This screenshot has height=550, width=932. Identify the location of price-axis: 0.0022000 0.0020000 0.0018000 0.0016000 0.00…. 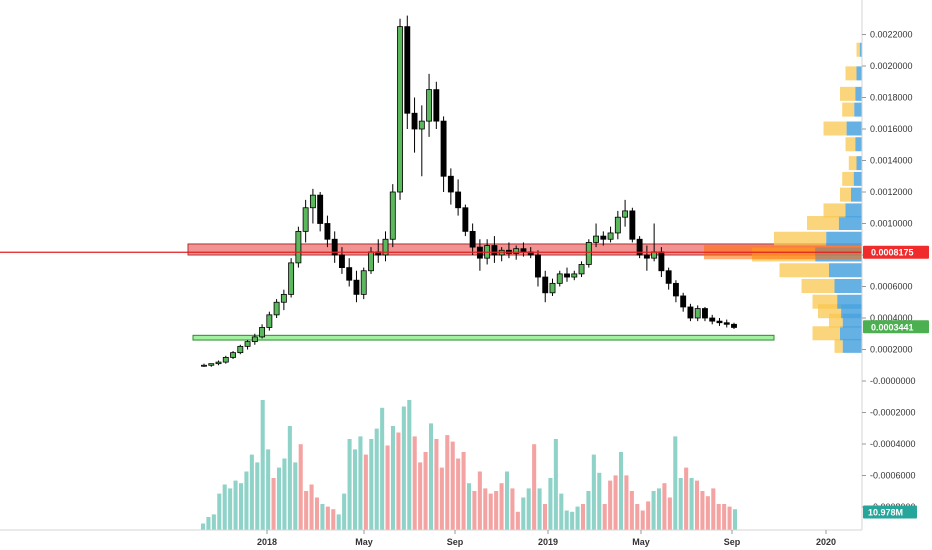
(889, 271).